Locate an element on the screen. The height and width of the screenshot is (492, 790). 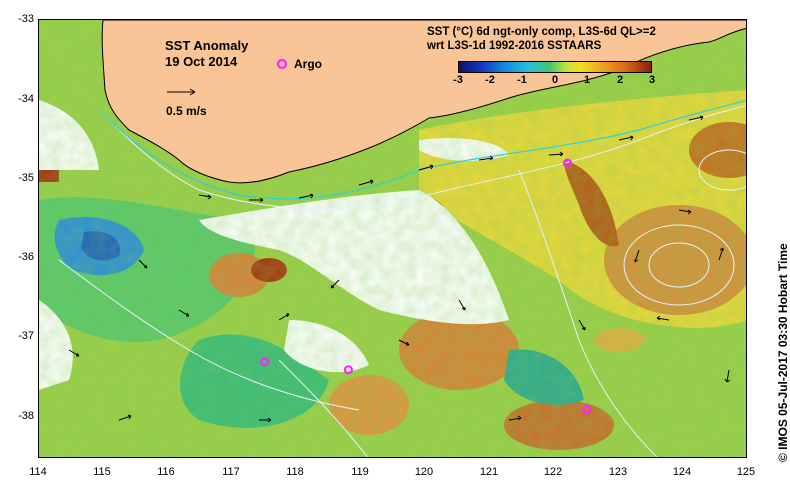
colorbar-title-line1: SST (°C) 6d ngt-only comp, L3S-6d QL>=2 is located at coordinates (541, 32).